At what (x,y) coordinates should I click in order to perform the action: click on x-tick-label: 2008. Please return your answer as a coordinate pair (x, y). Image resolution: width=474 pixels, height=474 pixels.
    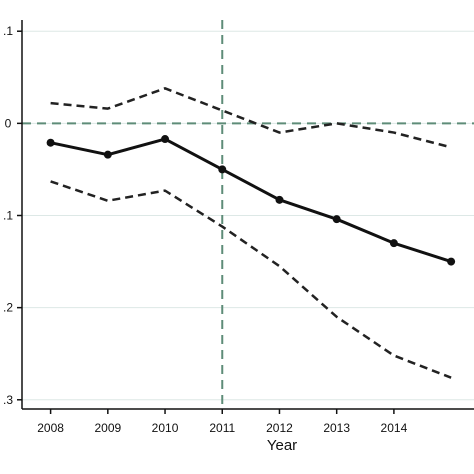
    Looking at the image, I should click on (50, 428).